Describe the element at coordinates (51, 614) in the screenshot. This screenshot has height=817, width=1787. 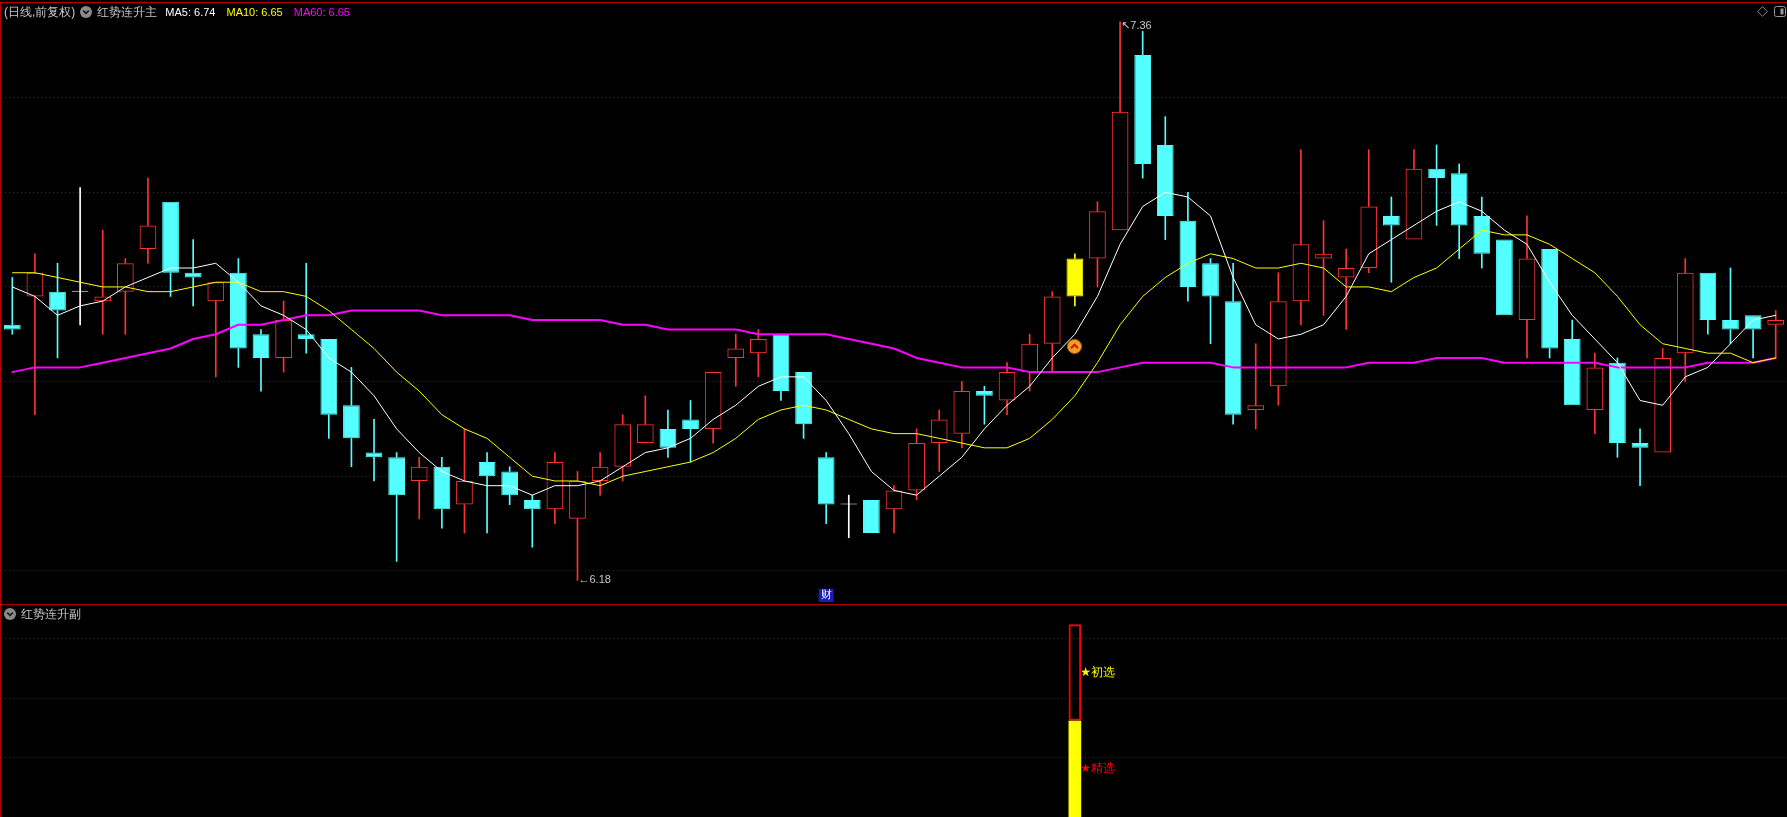
I see `chart-title: 红势连升副` at that location.